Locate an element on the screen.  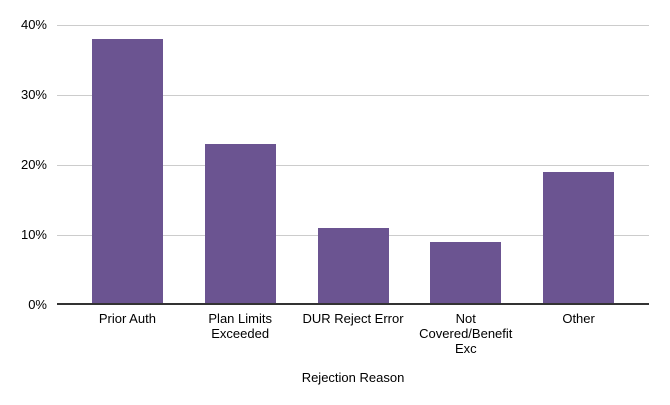
x-axis-line is located at coordinates (353, 304).